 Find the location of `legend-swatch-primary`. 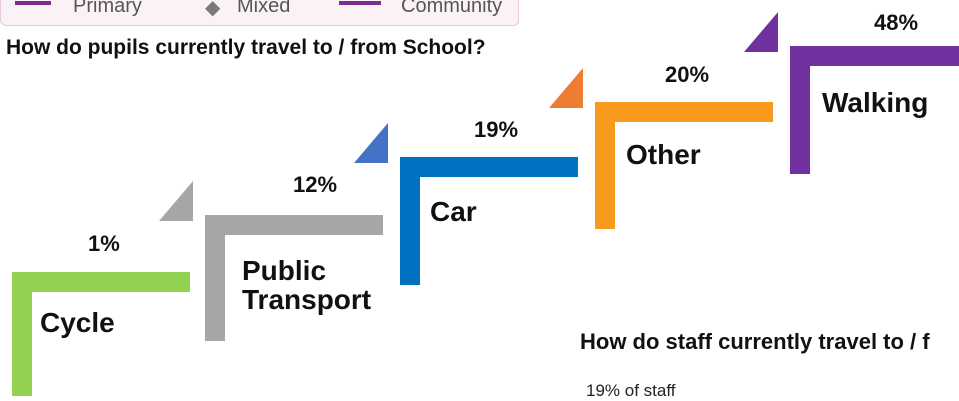

legend-swatch-primary is located at coordinates (33, 3).